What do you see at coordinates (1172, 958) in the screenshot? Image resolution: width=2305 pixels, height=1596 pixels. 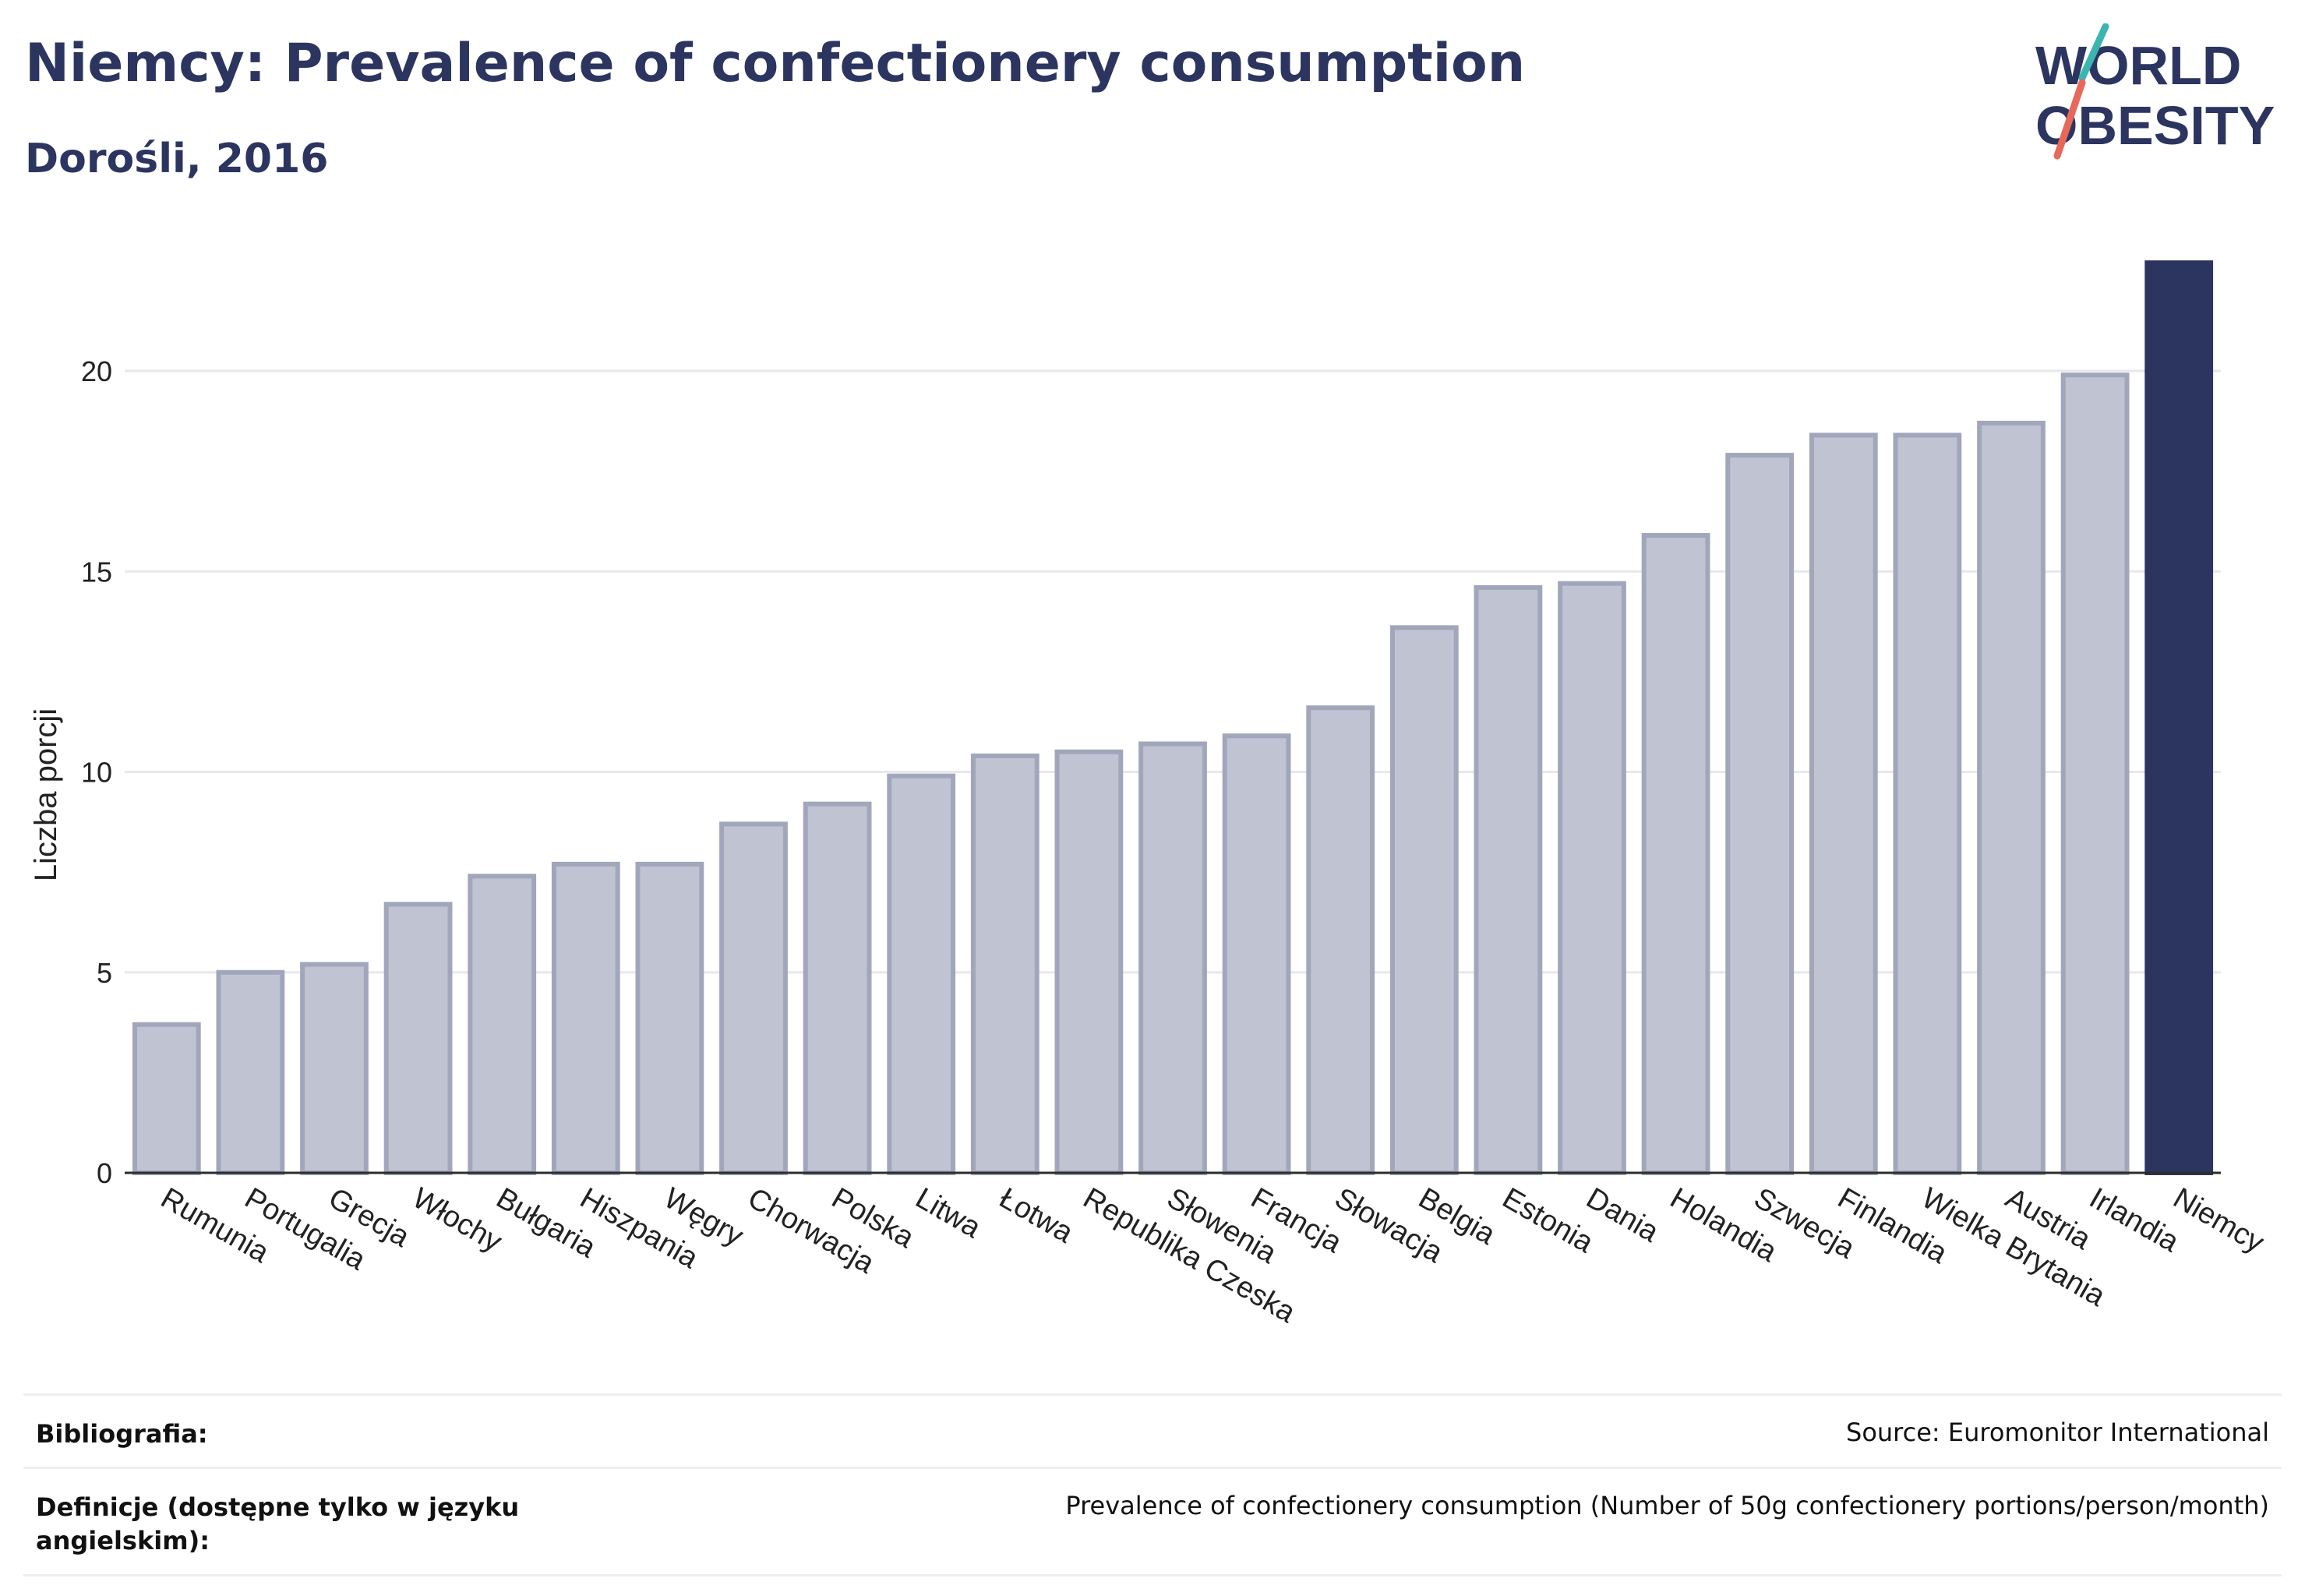 I see `bar-słowenia` at bounding box center [1172, 958].